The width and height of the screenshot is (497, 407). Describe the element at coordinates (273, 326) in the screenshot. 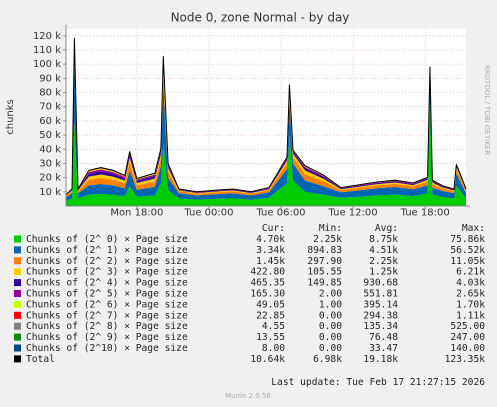

I see `legend-stat: 4.55` at that location.